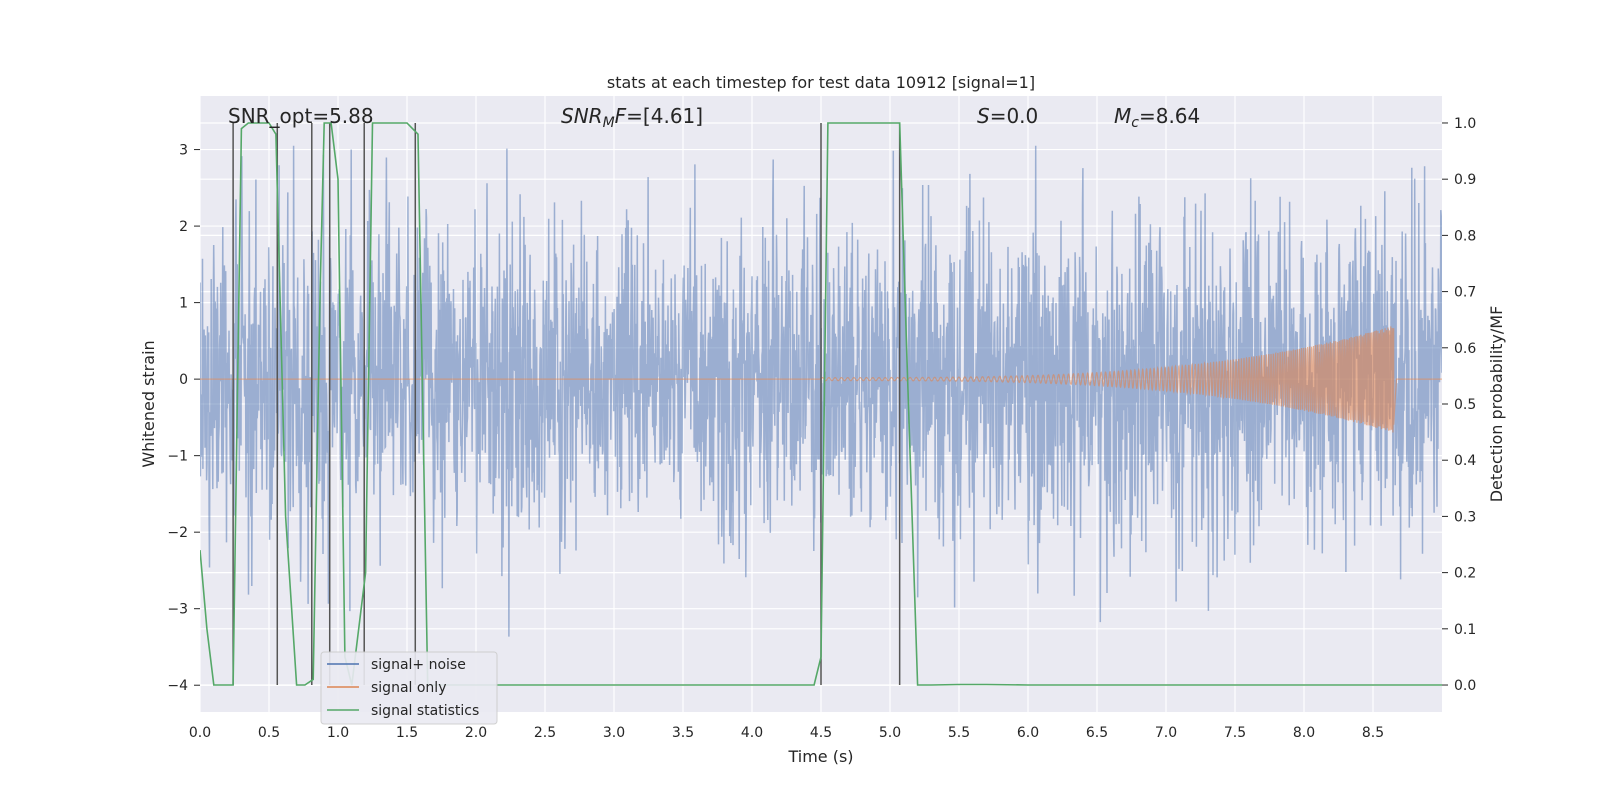 The height and width of the screenshot is (800, 1600). What do you see at coordinates (1465, 517) in the screenshot?
I see `y2-tick-label: 0.3` at bounding box center [1465, 517].